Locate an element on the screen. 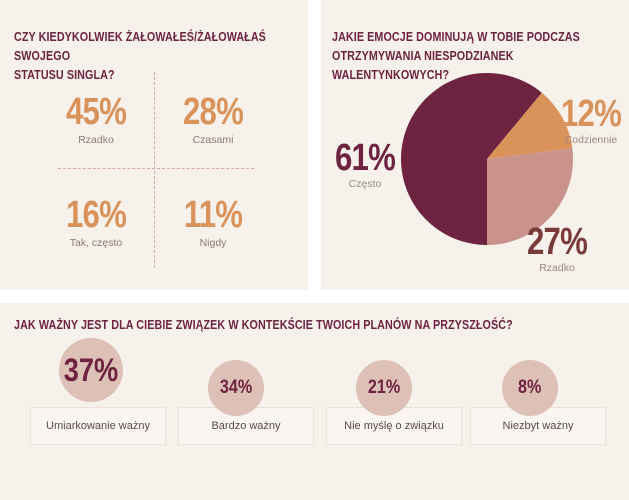  importance-value: 8% is located at coordinates (530, 387).